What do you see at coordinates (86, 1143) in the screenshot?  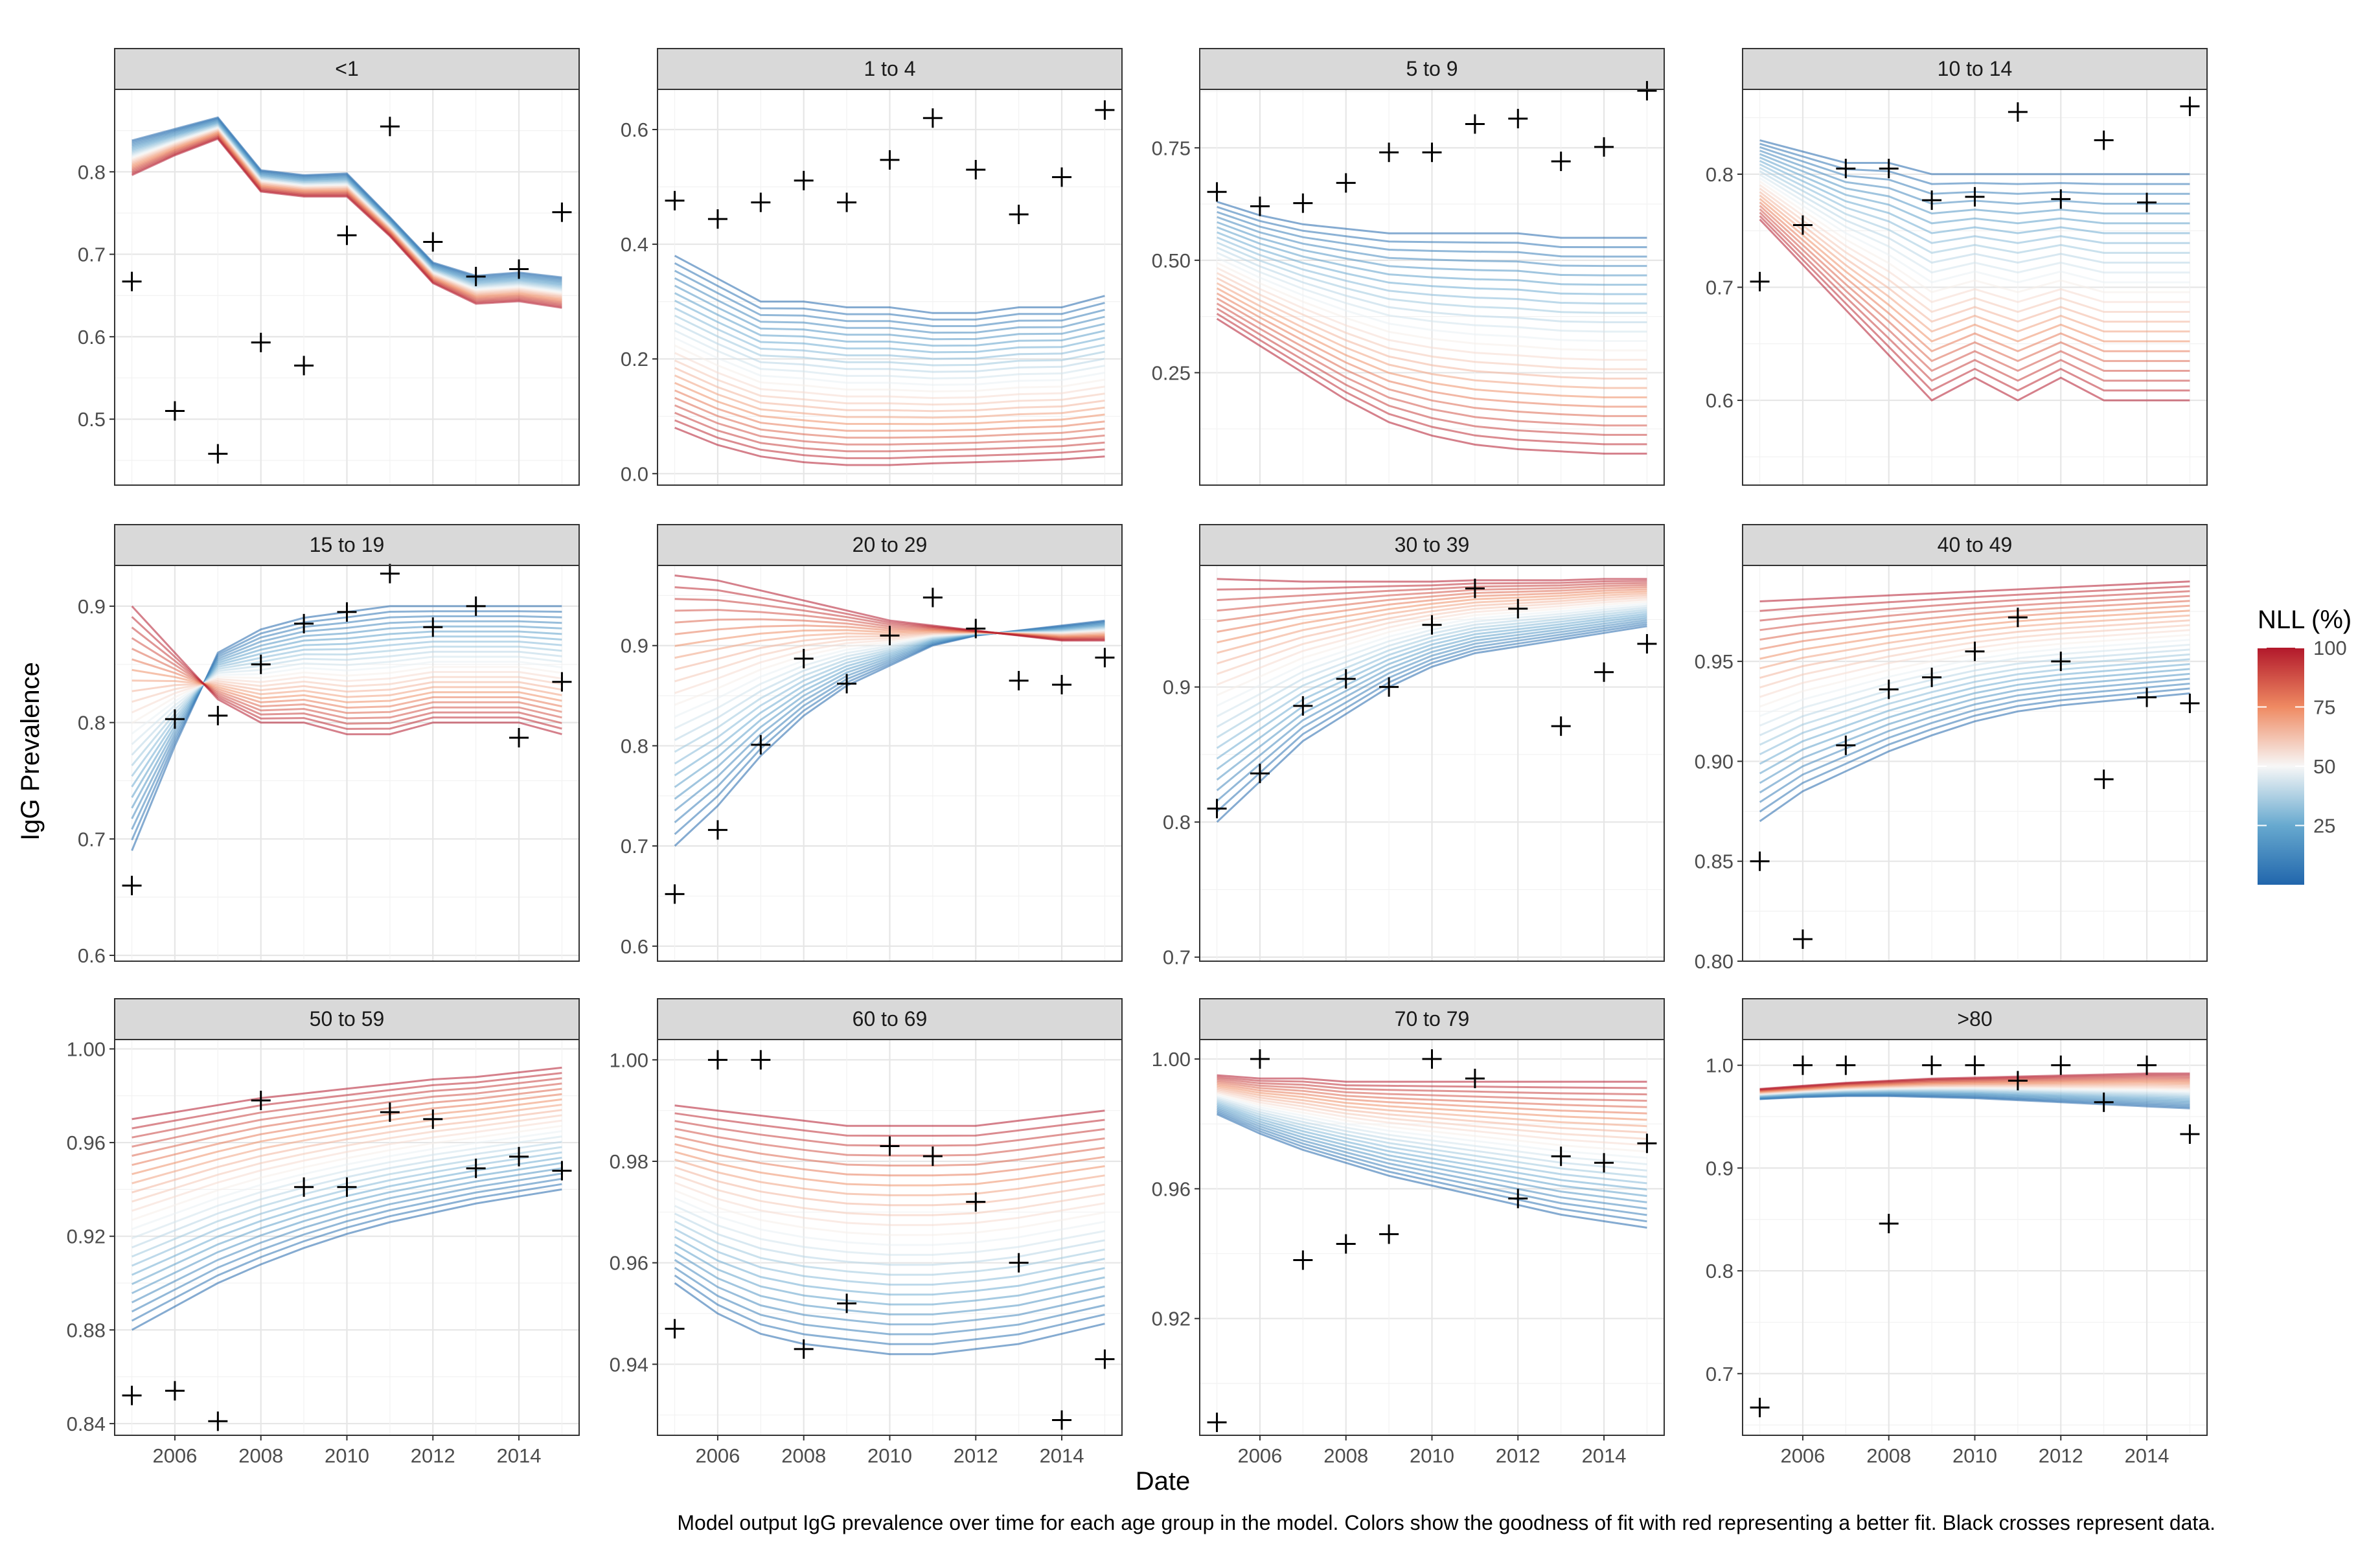 I see `y-tick-label: 0.96` at bounding box center [86, 1143].